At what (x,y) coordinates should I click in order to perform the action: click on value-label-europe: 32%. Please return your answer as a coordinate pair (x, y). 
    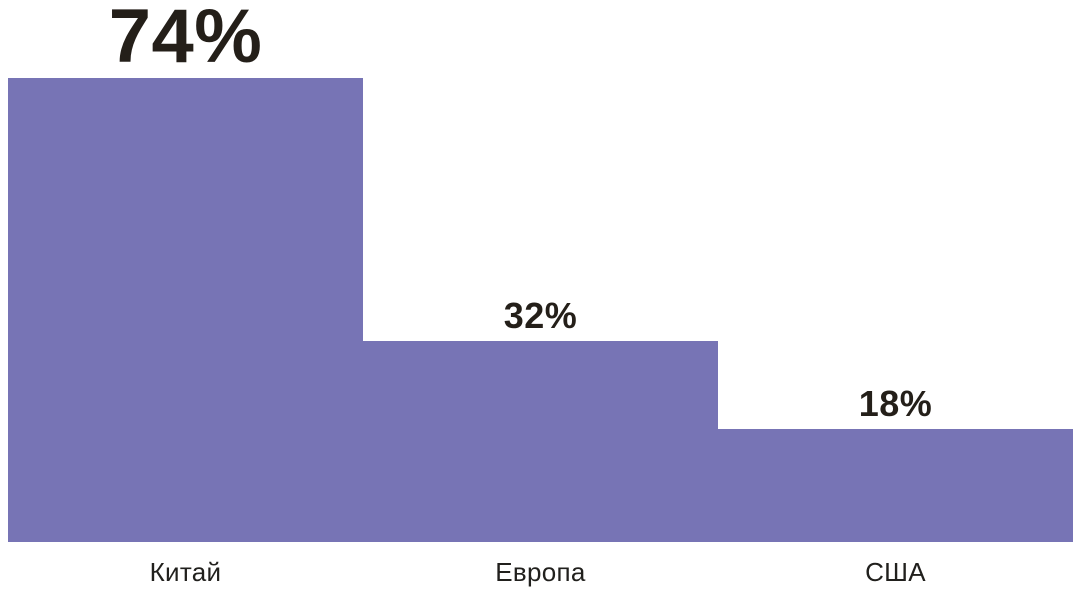
    Looking at the image, I should click on (540, 316).